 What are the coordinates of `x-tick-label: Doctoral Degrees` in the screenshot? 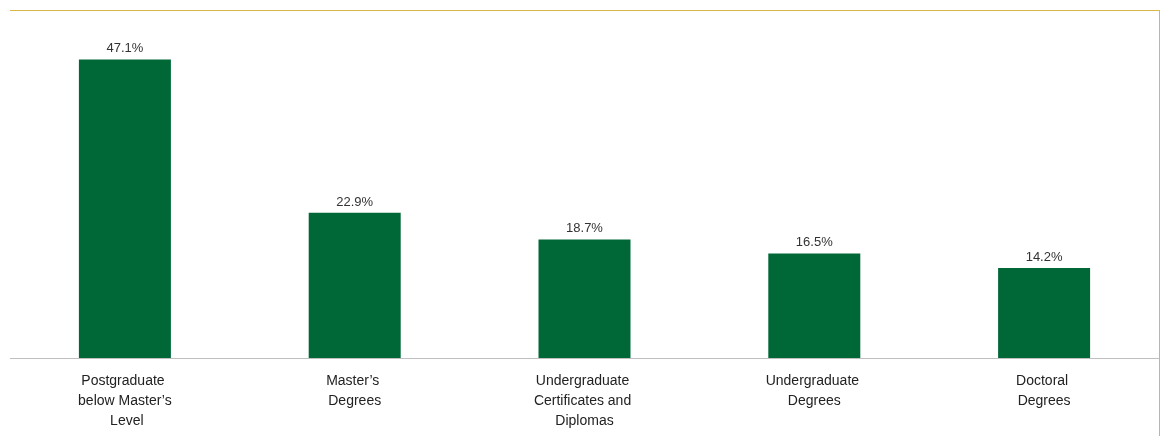 It's located at (1044, 390).